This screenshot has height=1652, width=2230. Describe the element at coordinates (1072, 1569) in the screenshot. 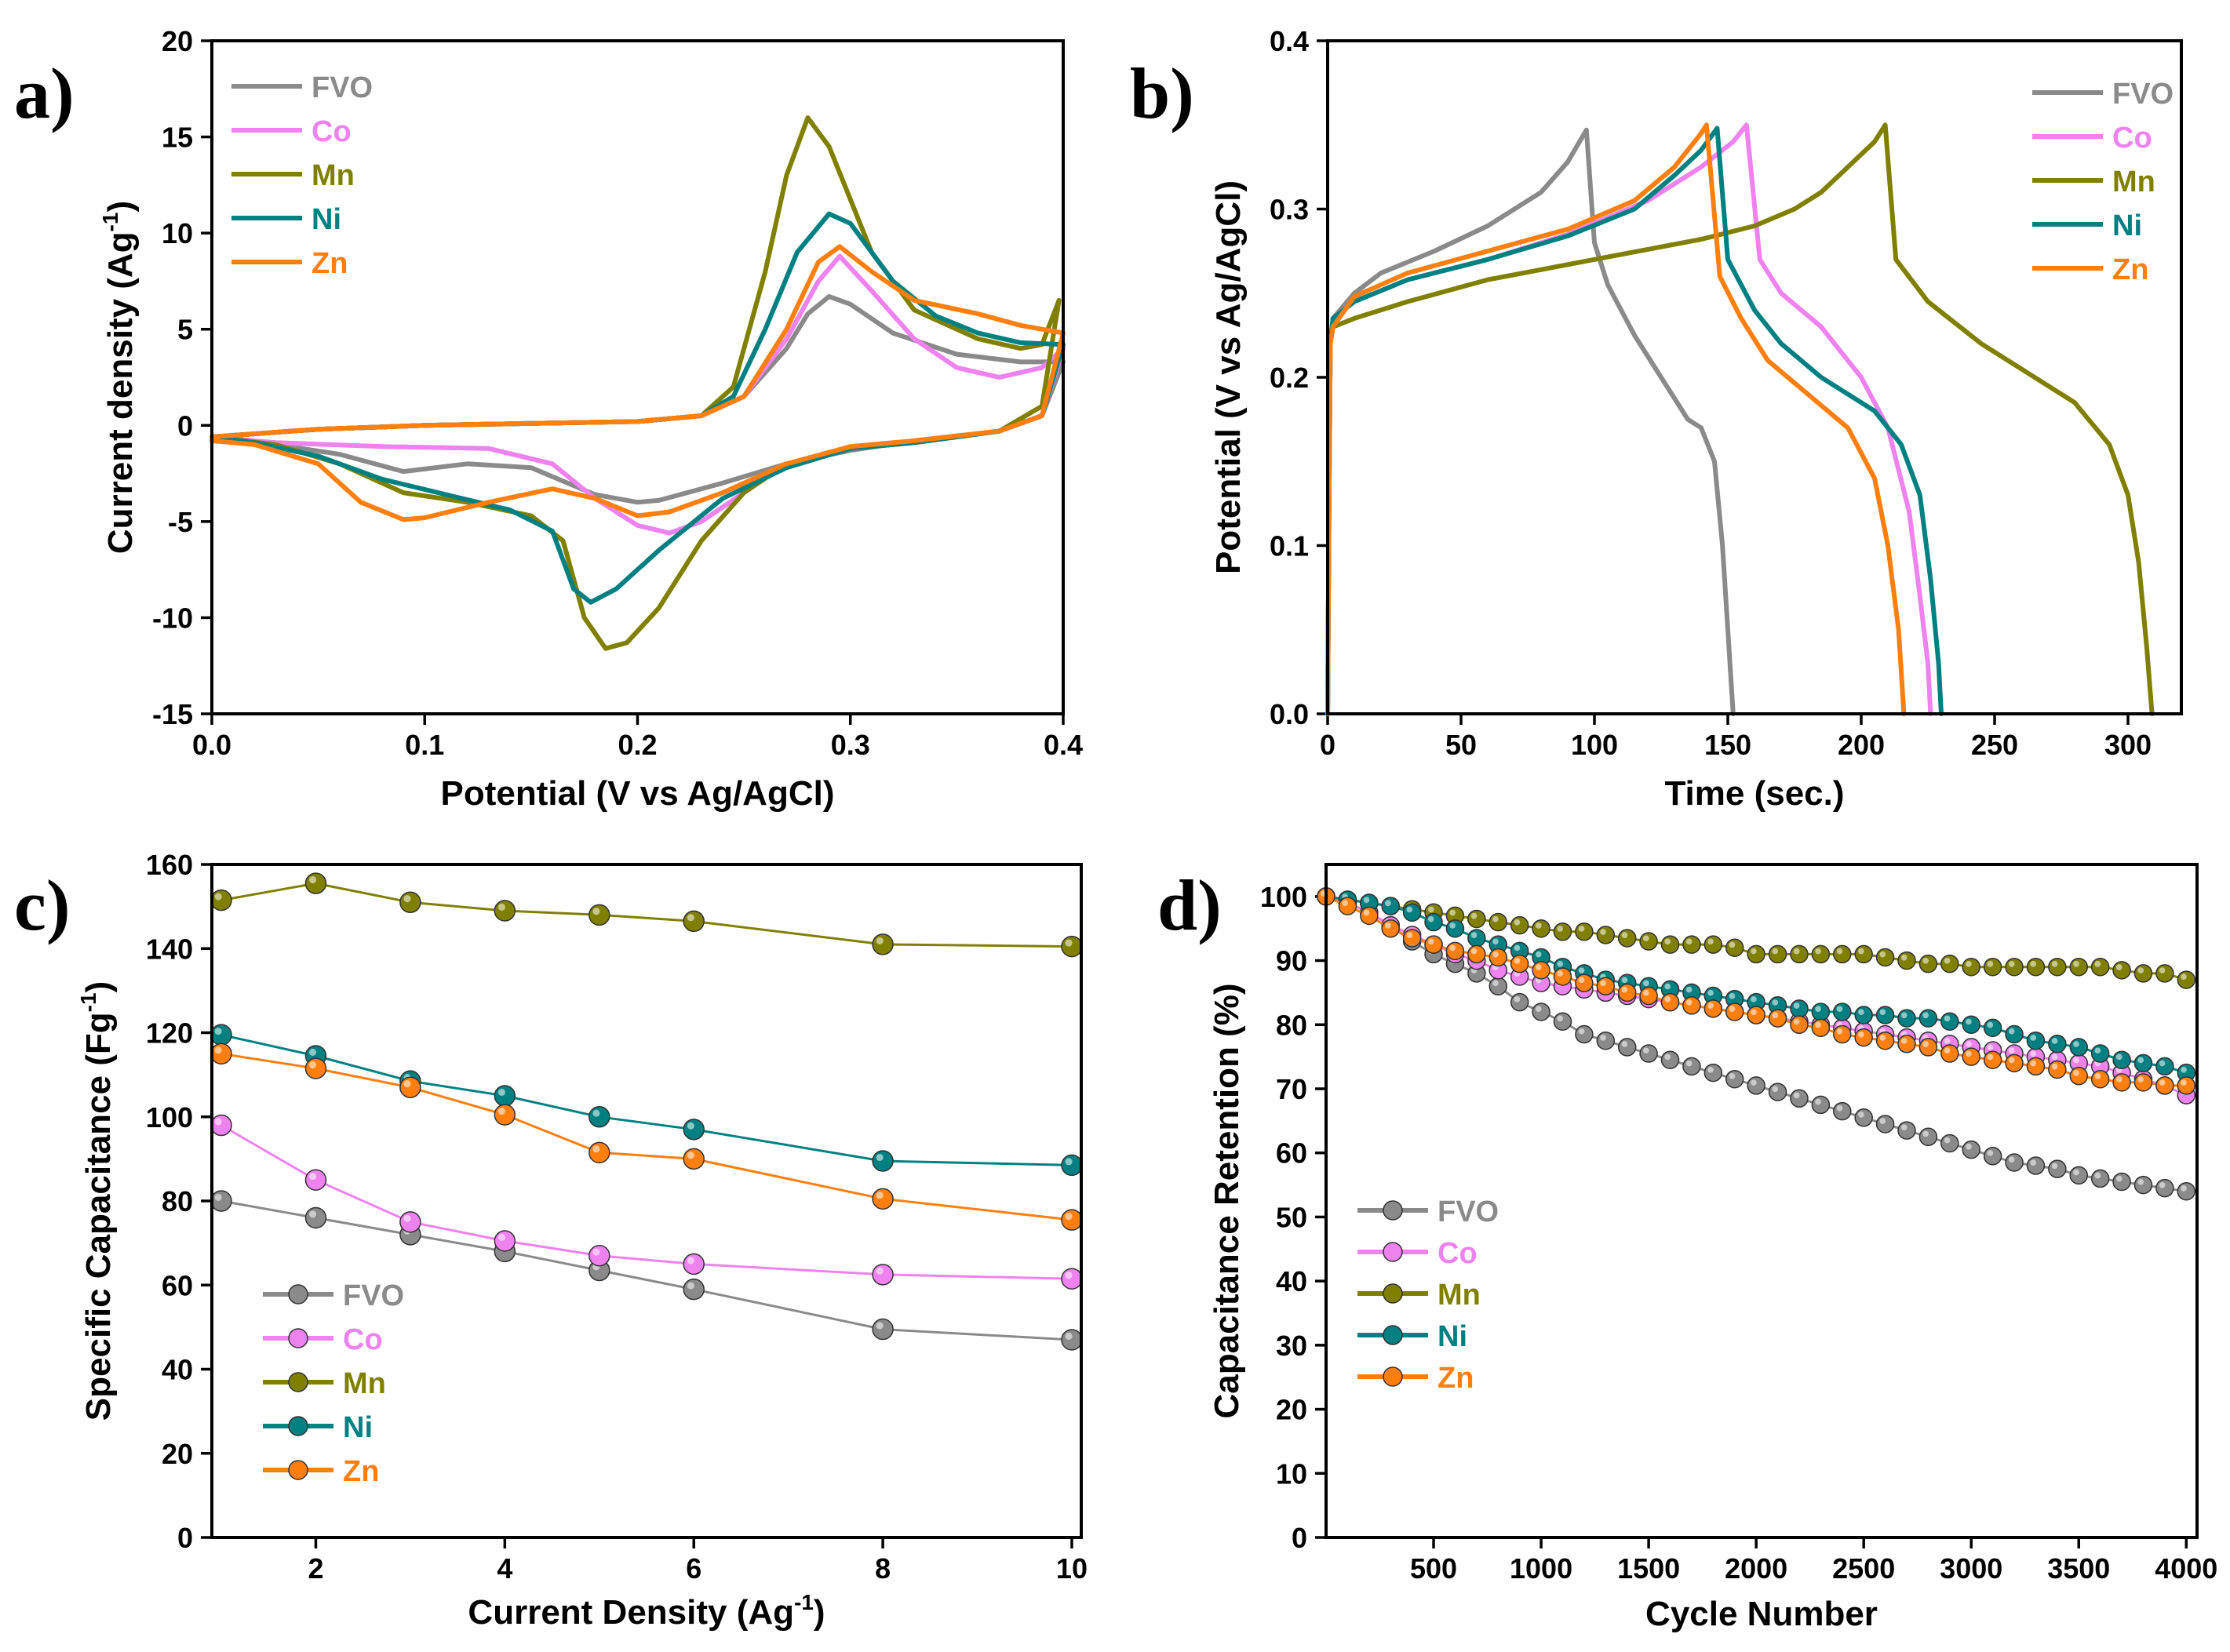

I see `x-tick-label: 10` at that location.